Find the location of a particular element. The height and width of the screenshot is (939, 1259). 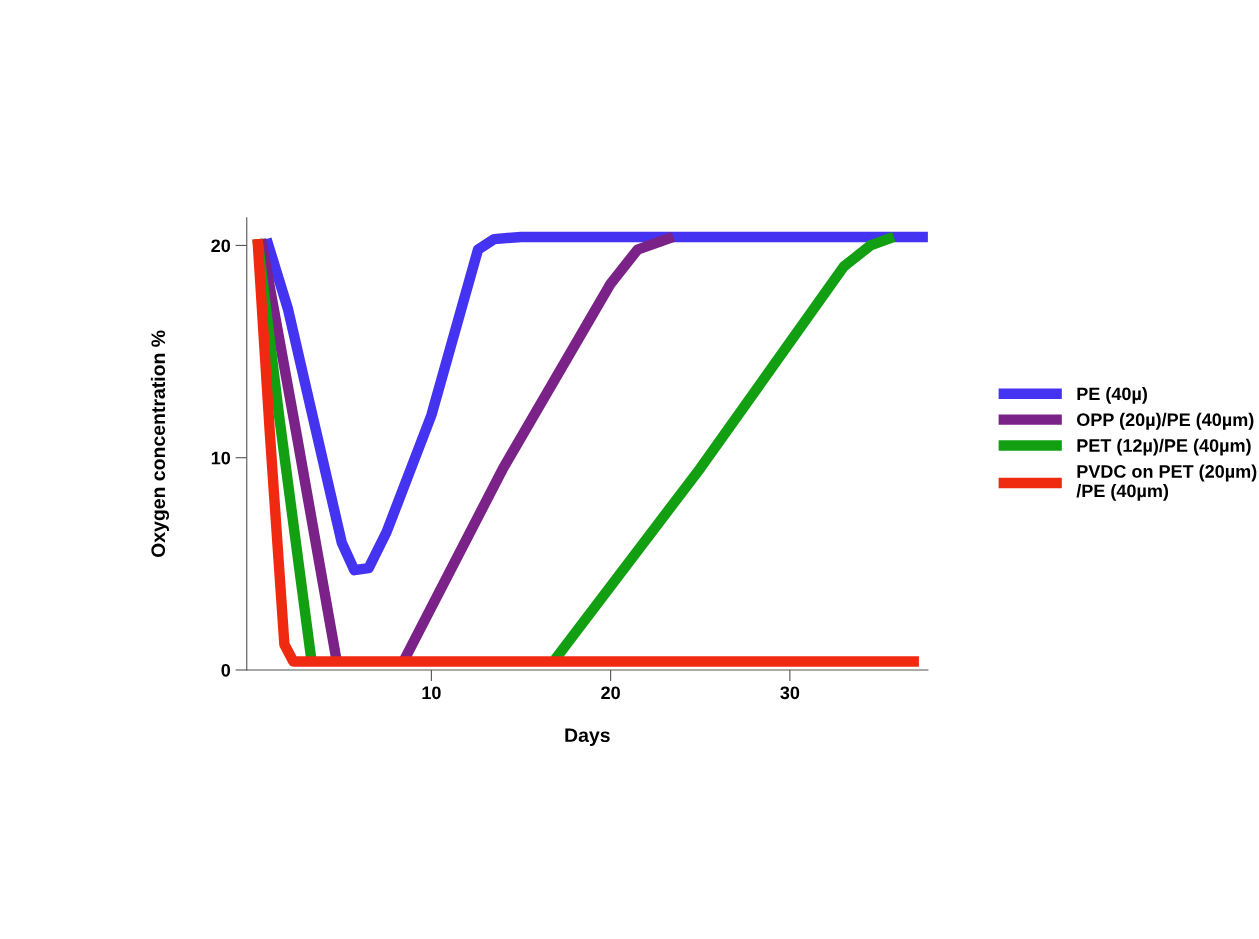

x-tick-label: 20 is located at coordinates (610, 693).